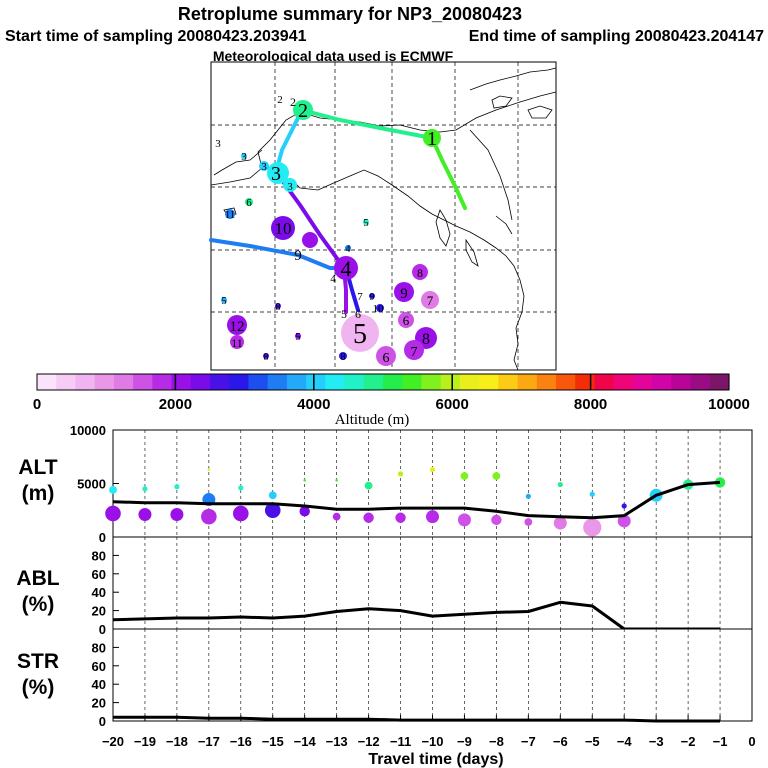 The image size is (768, 768). I want to click on x-tick-label: −9, so click(464, 741).